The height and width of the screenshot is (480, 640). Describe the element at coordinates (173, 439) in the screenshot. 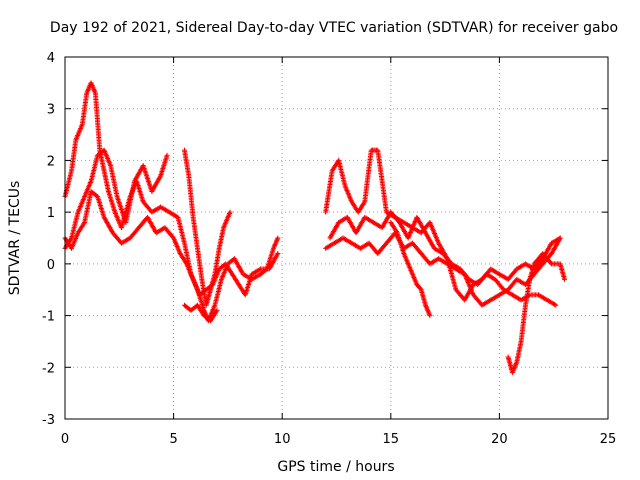

I see `x-tick-label: 5` at that location.